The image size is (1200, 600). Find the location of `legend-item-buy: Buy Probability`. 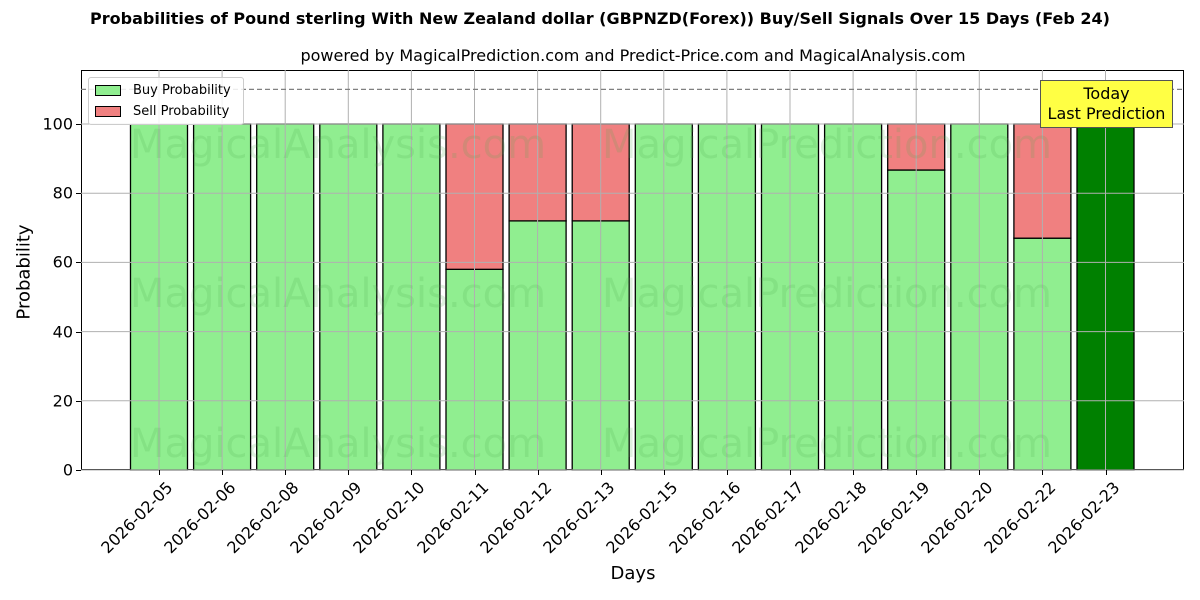

legend-item-buy: Buy Probability is located at coordinates (163, 90).